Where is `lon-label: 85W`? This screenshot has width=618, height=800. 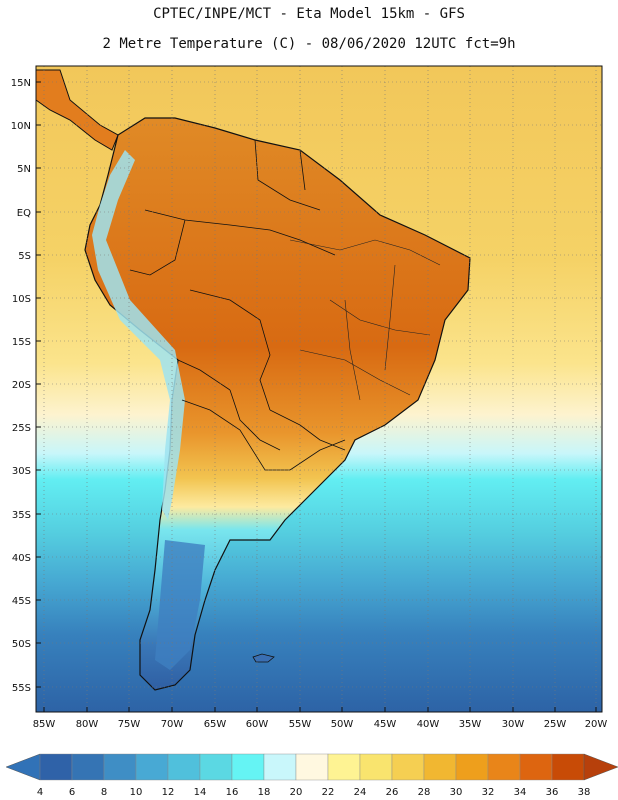
lon-label: 85W is located at coordinates (44, 724).